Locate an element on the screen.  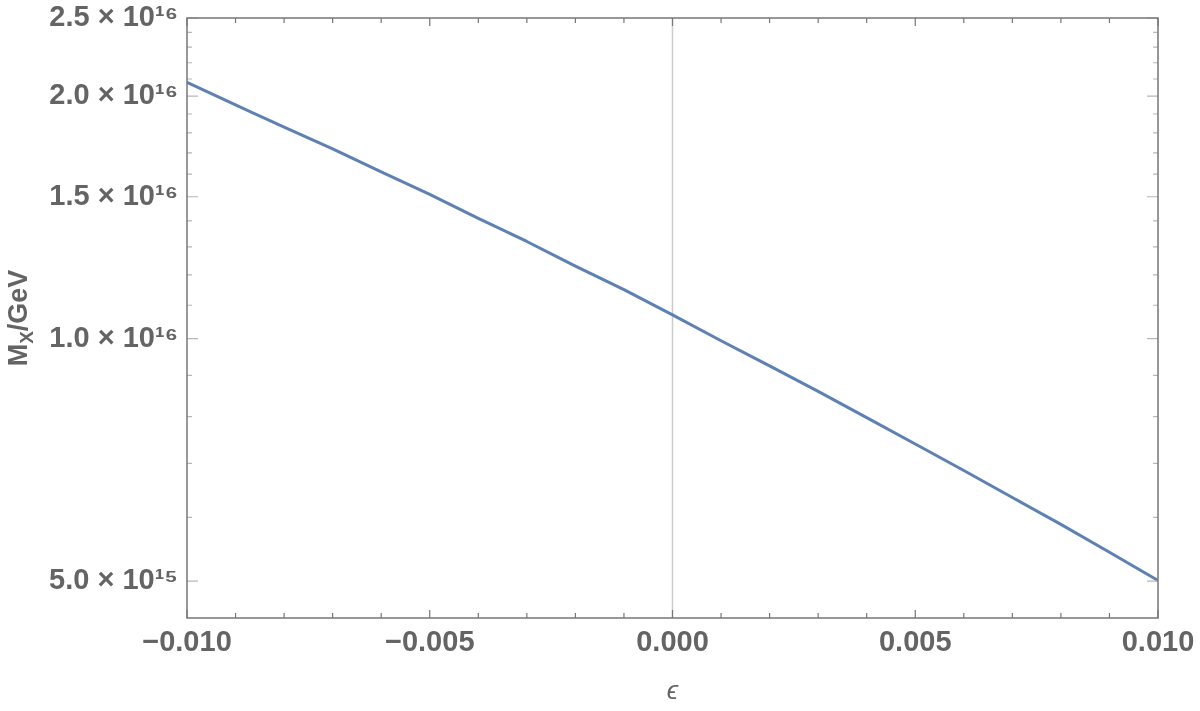
y-tick-label: 2.0 × 10¹⁶ is located at coordinates (113, 94).